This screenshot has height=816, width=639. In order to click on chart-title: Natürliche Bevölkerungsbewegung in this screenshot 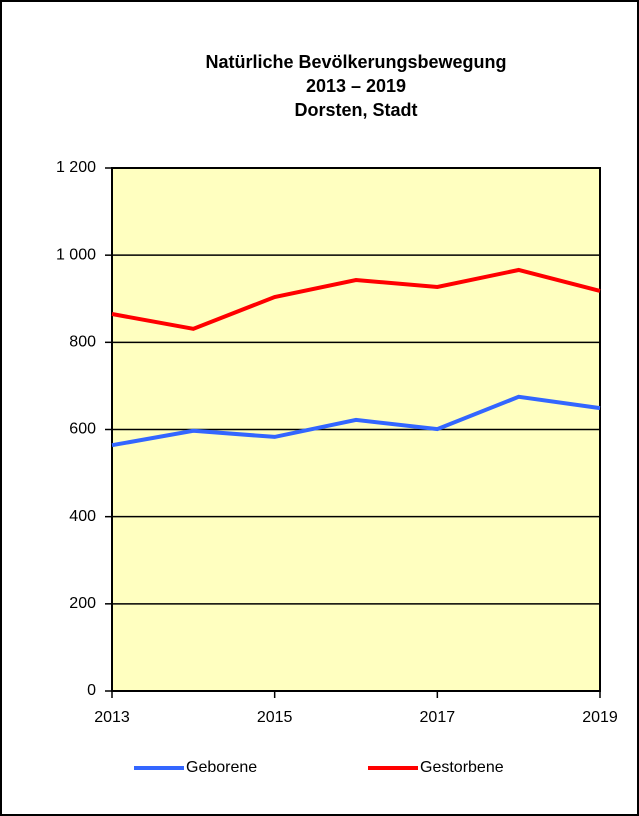, I will do `click(355, 62)`.